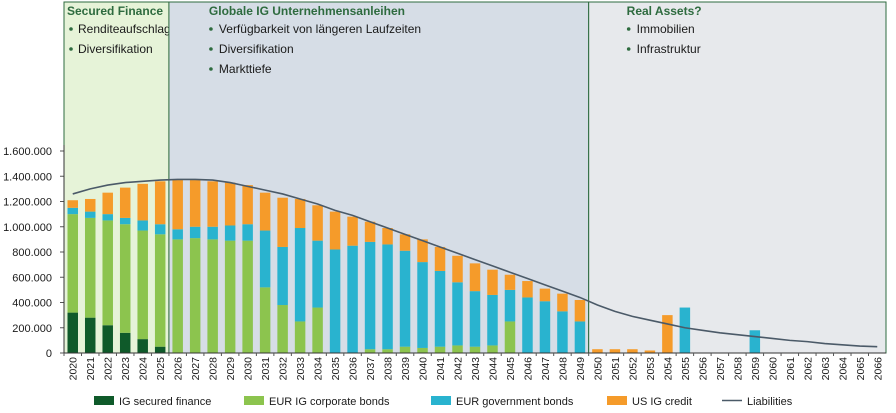 Image resolution: width=896 pixels, height=413 pixels. What do you see at coordinates (756, 369) in the screenshot?
I see `x-tick-label: 2059` at bounding box center [756, 369].